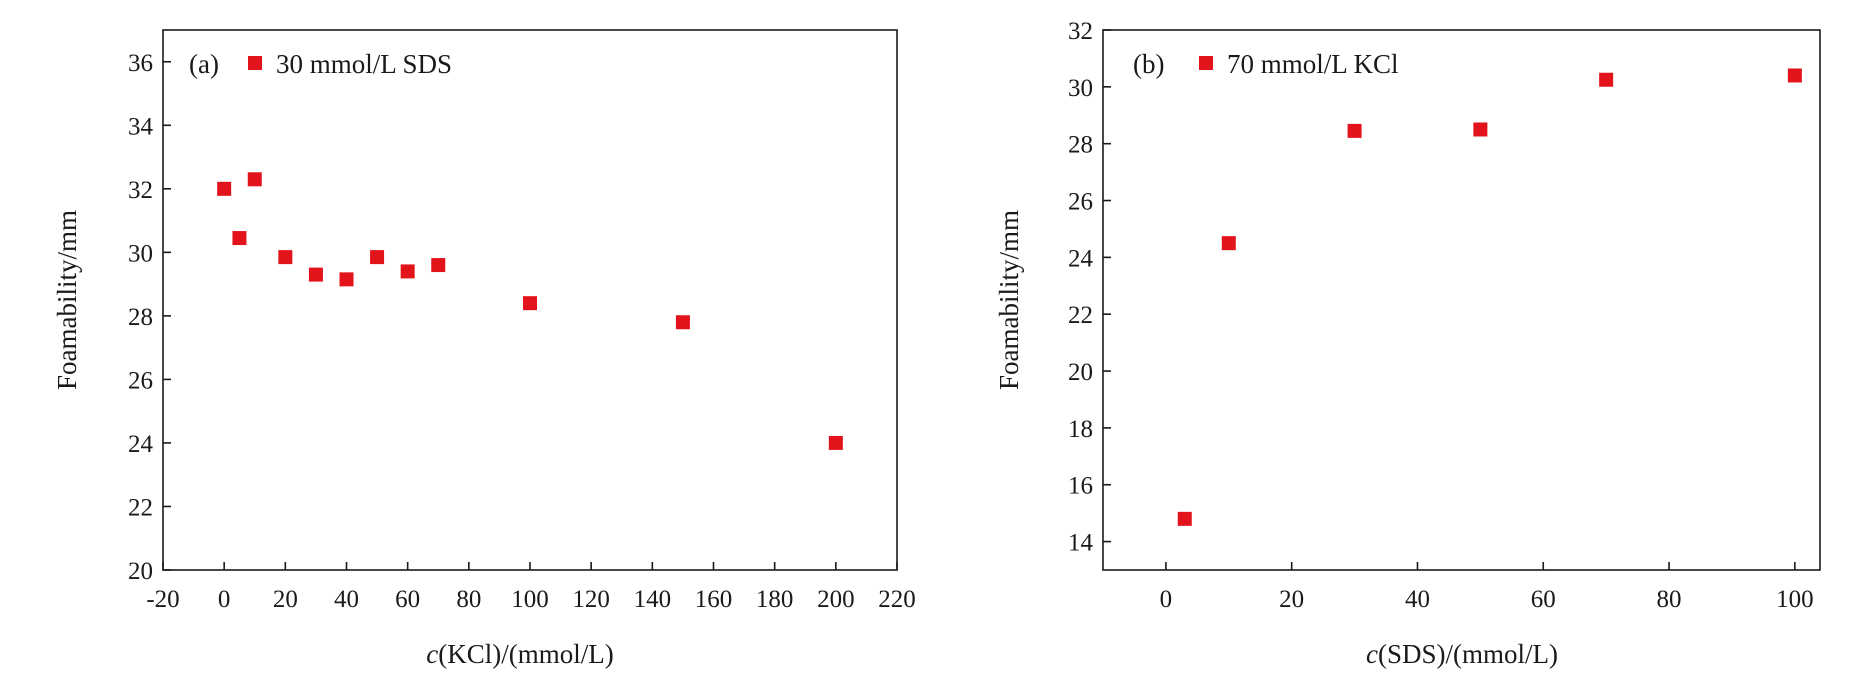 This screenshot has height=680, width=1863. I want to click on y-tick-label: 16, so click(1080, 486).